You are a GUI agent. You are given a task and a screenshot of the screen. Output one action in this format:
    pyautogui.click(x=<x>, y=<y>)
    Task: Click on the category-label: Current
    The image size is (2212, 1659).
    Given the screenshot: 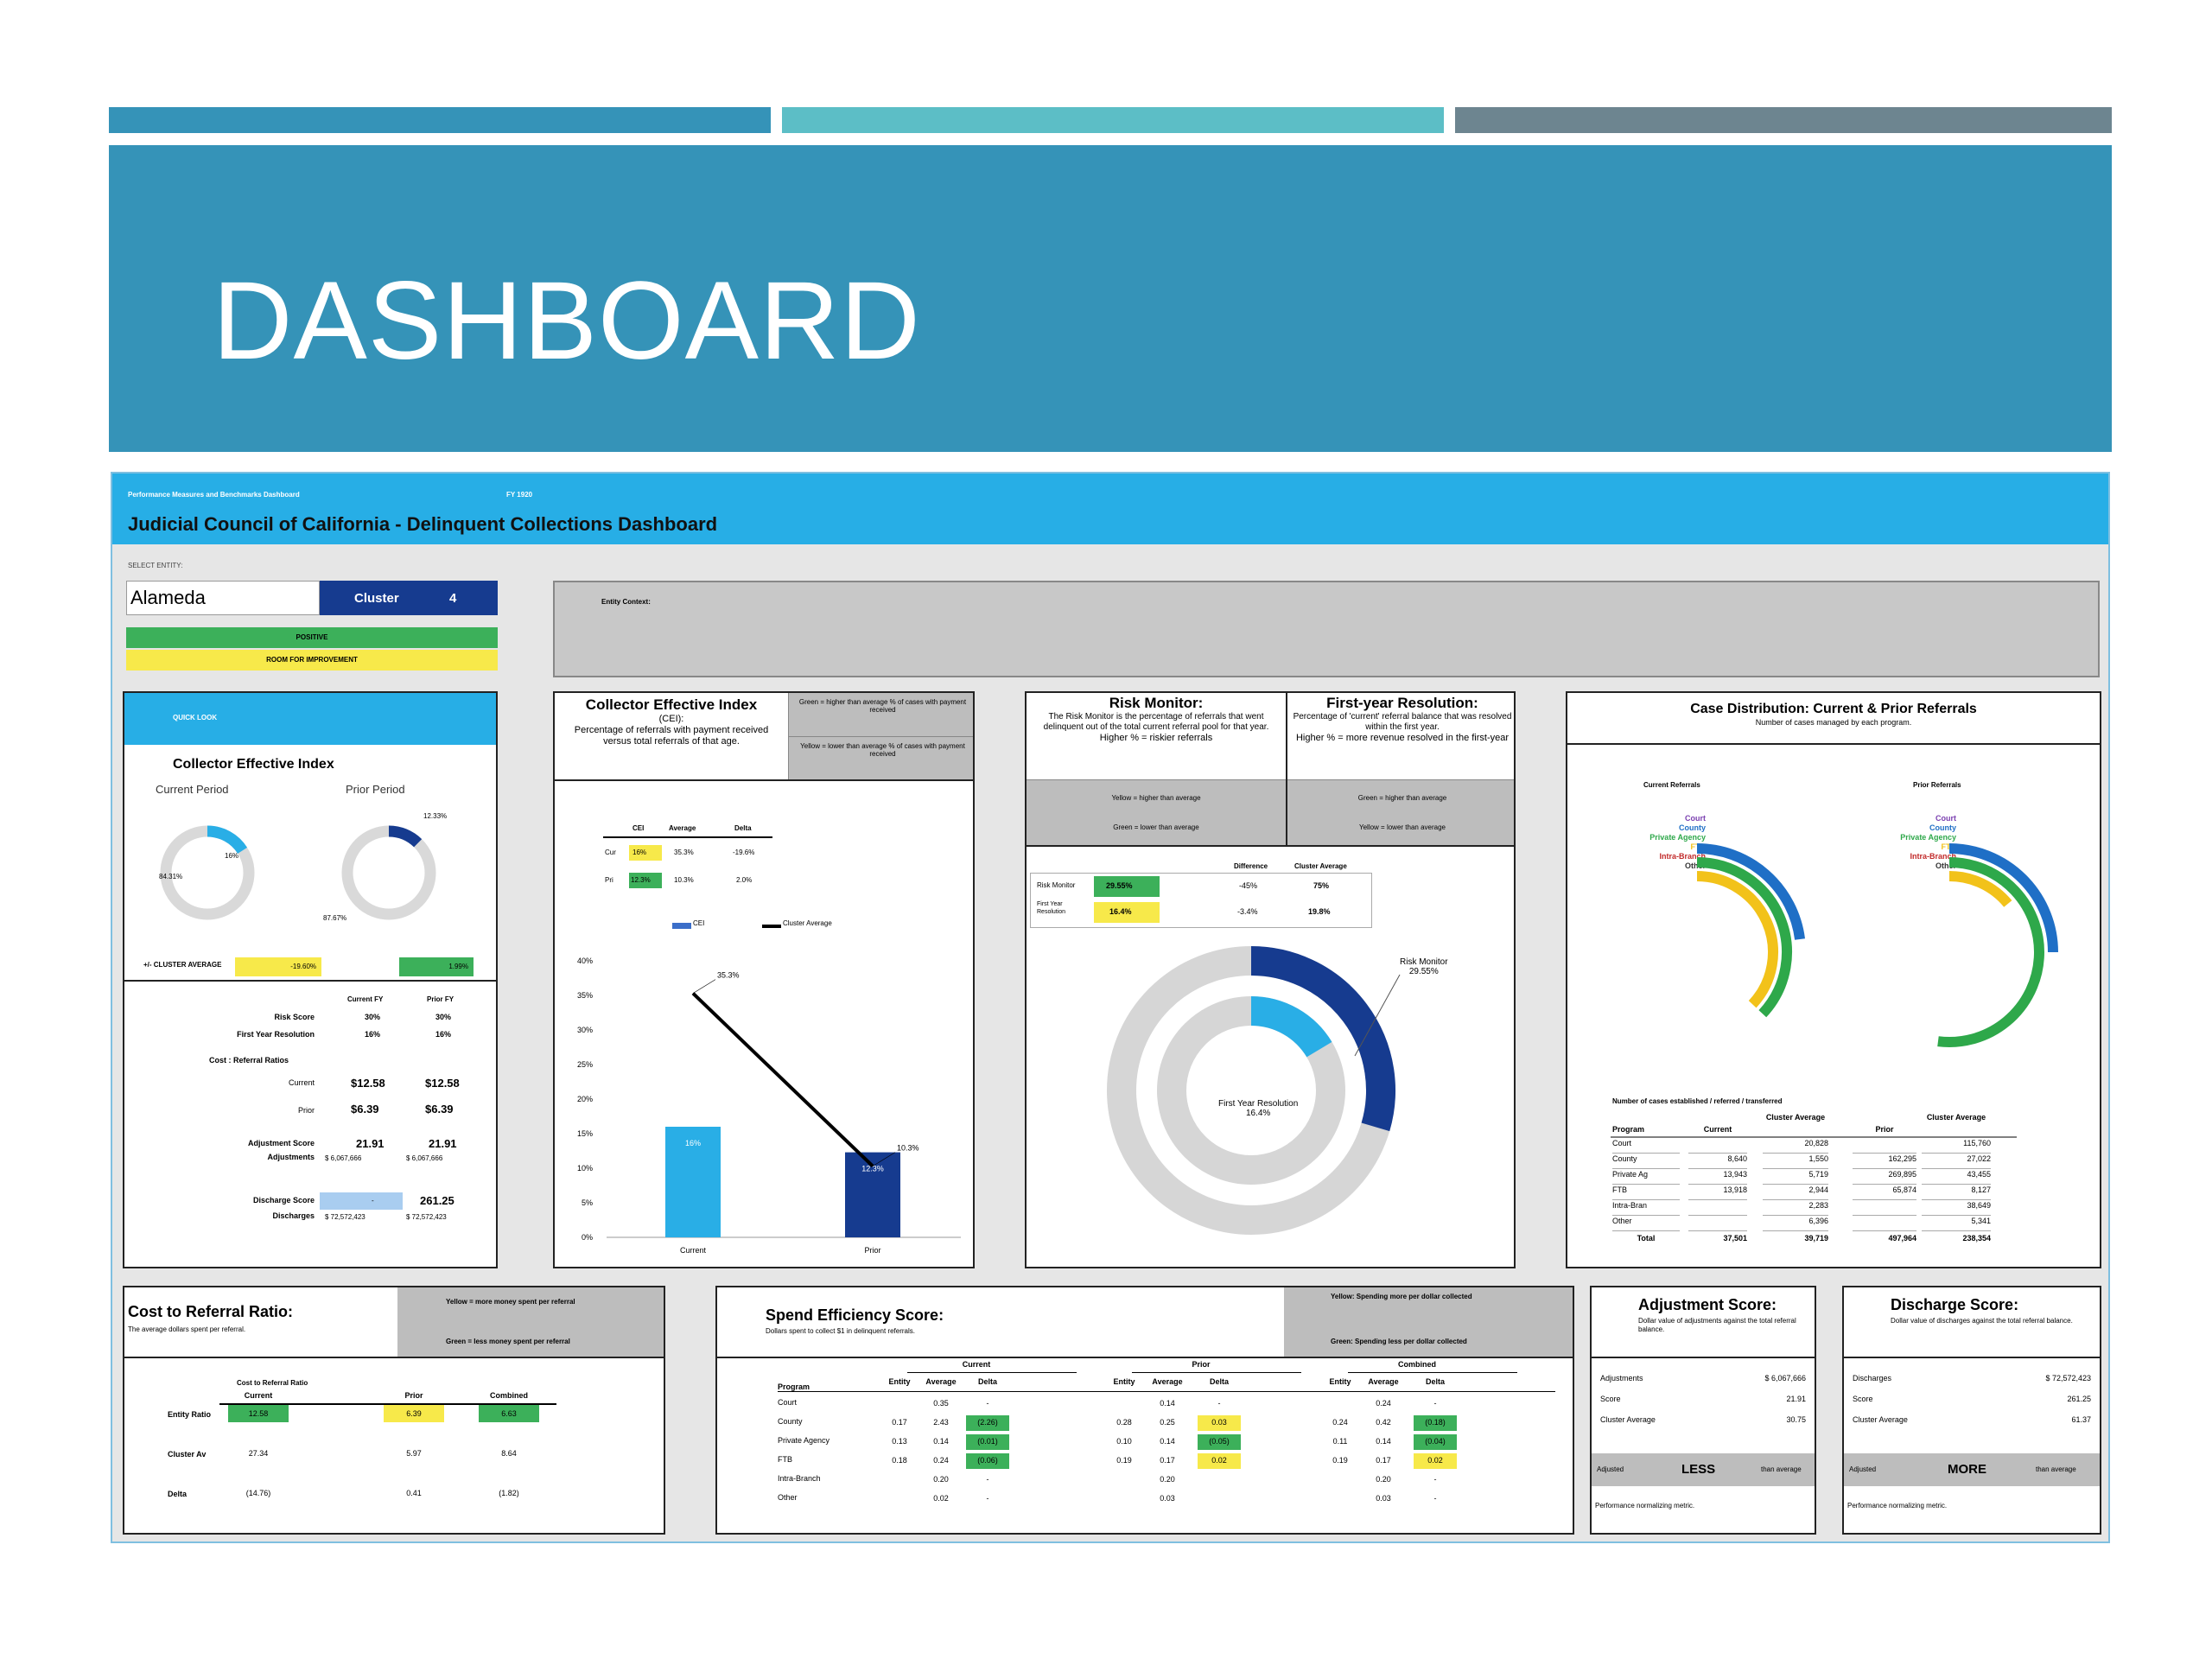 What is the action you would take?
    pyautogui.click(x=693, y=1250)
    